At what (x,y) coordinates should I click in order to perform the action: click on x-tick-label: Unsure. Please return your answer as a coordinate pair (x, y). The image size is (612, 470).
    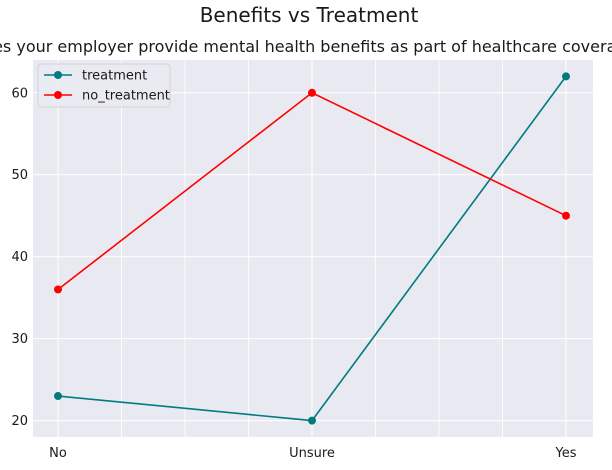
    Looking at the image, I should click on (312, 453).